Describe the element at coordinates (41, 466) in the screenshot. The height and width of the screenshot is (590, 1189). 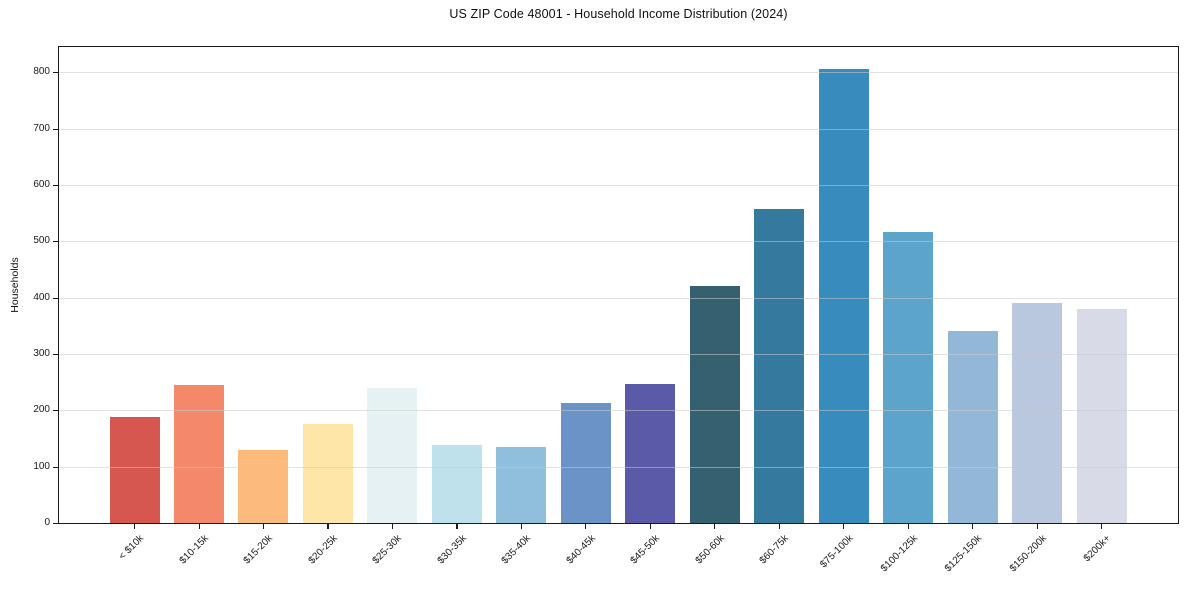
I see `y-tick-label: 100` at that location.